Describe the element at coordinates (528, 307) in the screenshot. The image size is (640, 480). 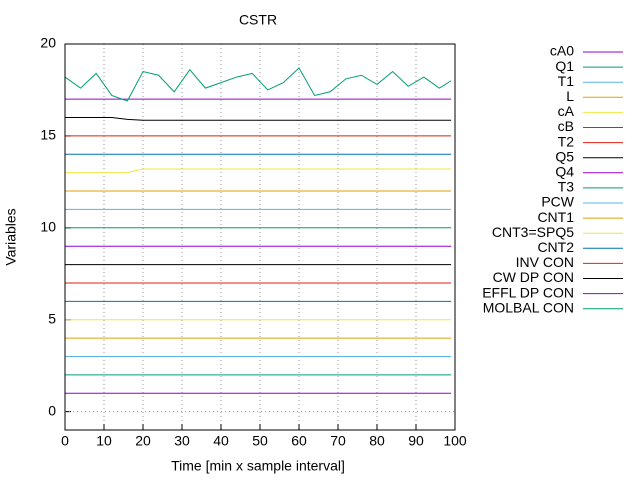
I see `legend-label: MOLBAL CON` at that location.